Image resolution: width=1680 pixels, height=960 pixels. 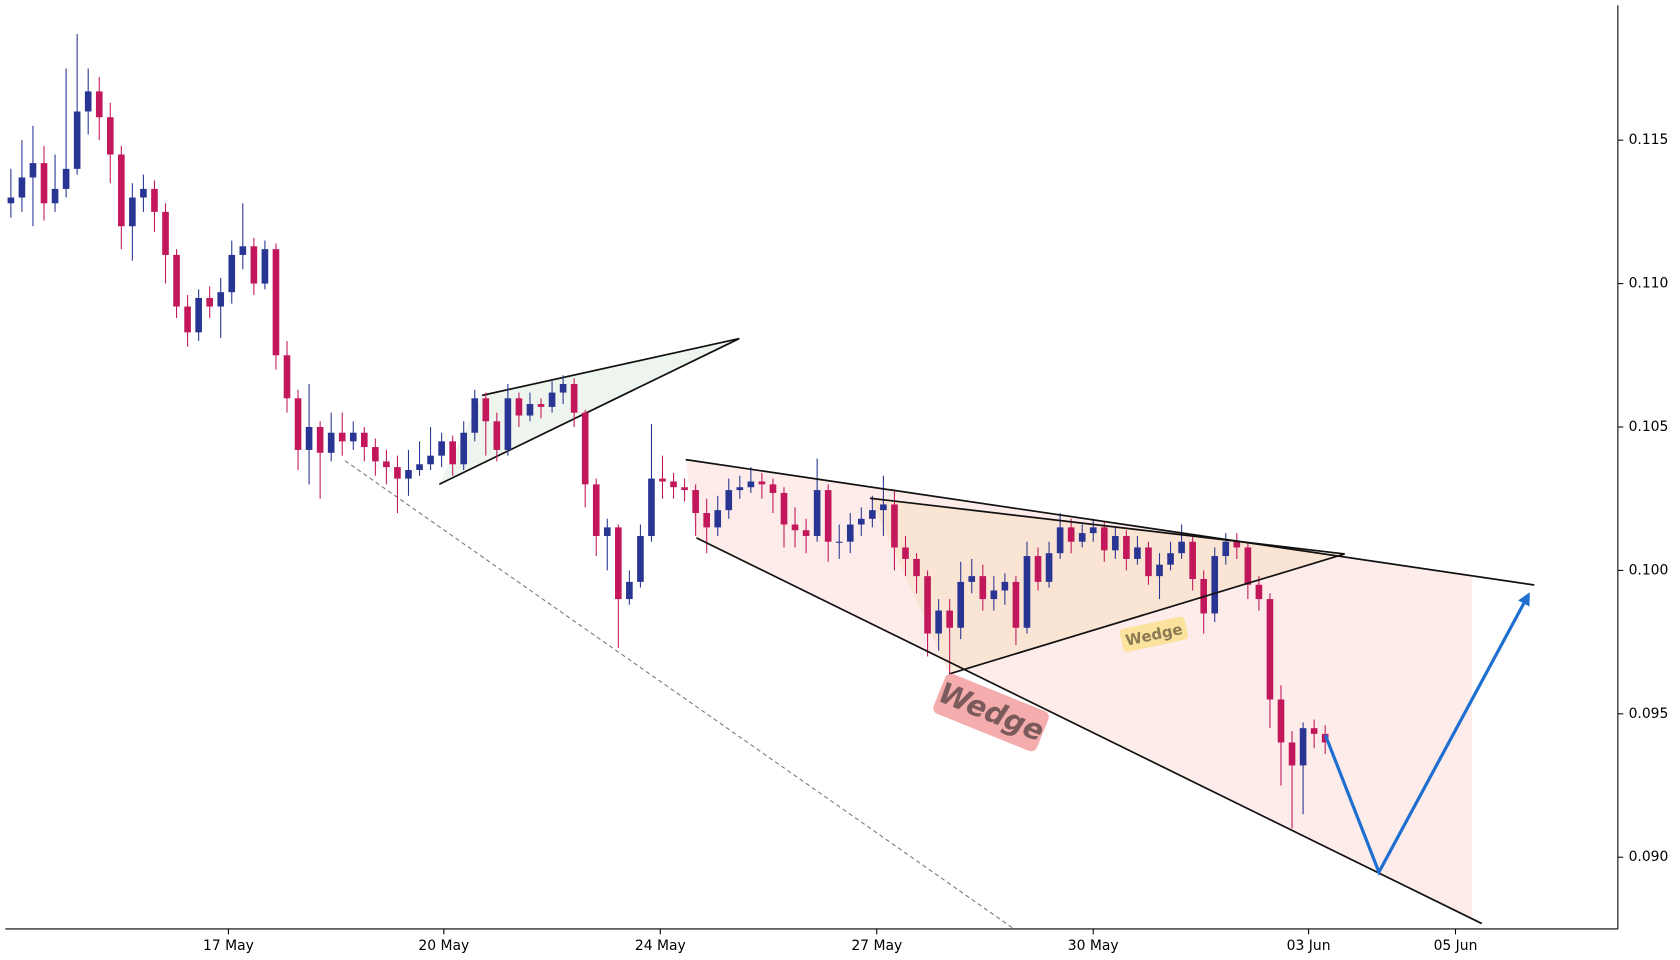 What do you see at coordinates (1110, 522) in the screenshot?
I see `wedge-line` at bounding box center [1110, 522].